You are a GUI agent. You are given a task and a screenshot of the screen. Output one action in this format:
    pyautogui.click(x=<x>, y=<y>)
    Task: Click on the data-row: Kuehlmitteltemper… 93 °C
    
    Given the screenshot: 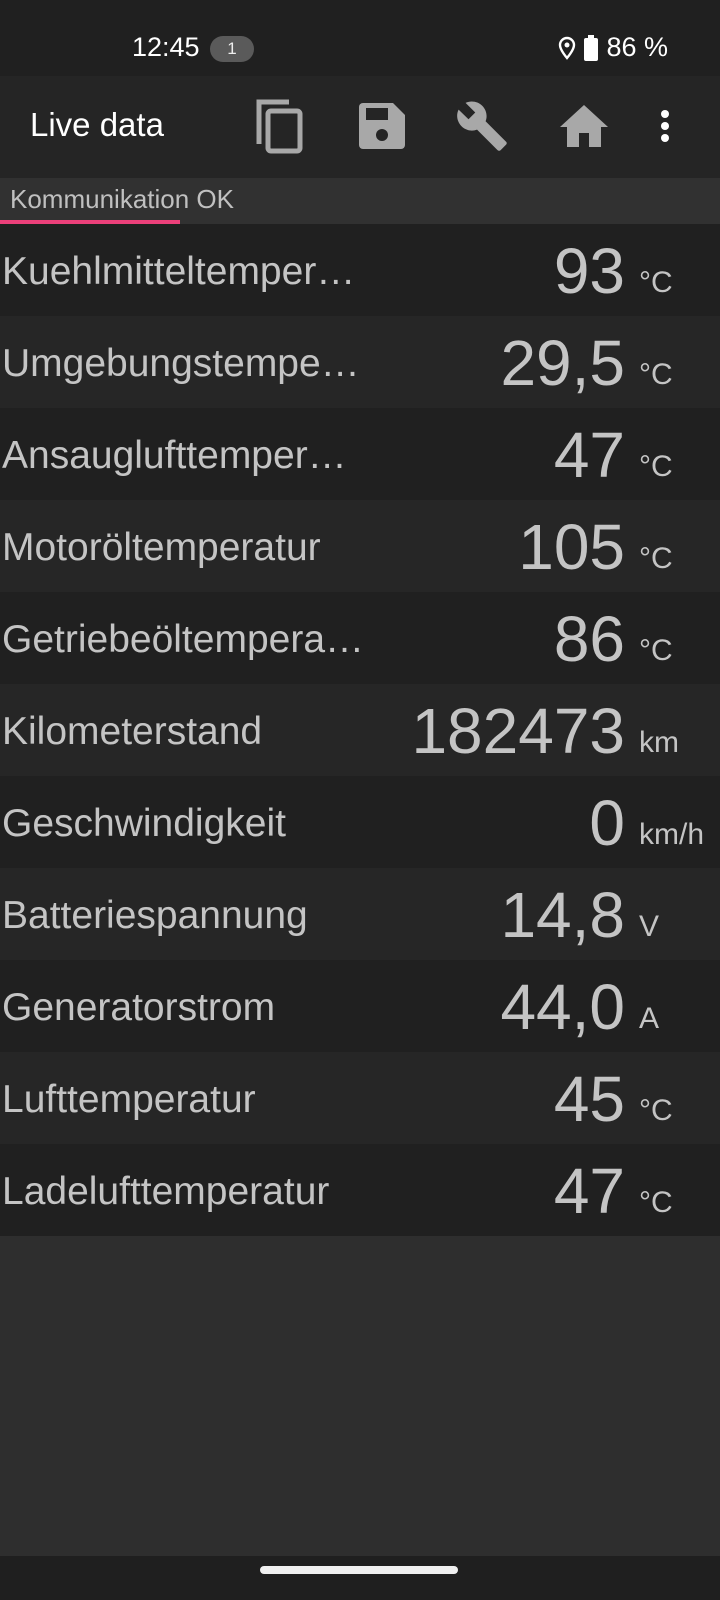 What is the action you would take?
    pyautogui.click(x=360, y=270)
    